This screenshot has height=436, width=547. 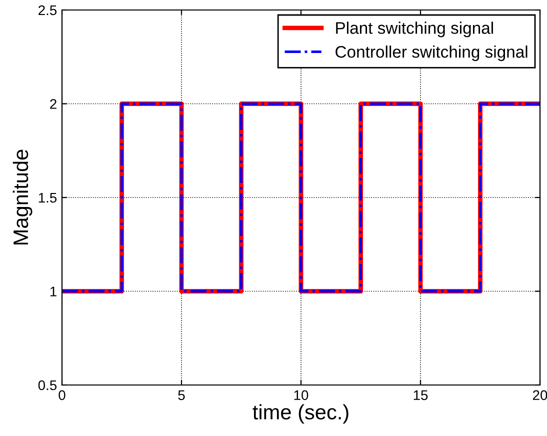 What do you see at coordinates (47, 385) in the screenshot?
I see `y-tick-label: 0.5` at bounding box center [47, 385].